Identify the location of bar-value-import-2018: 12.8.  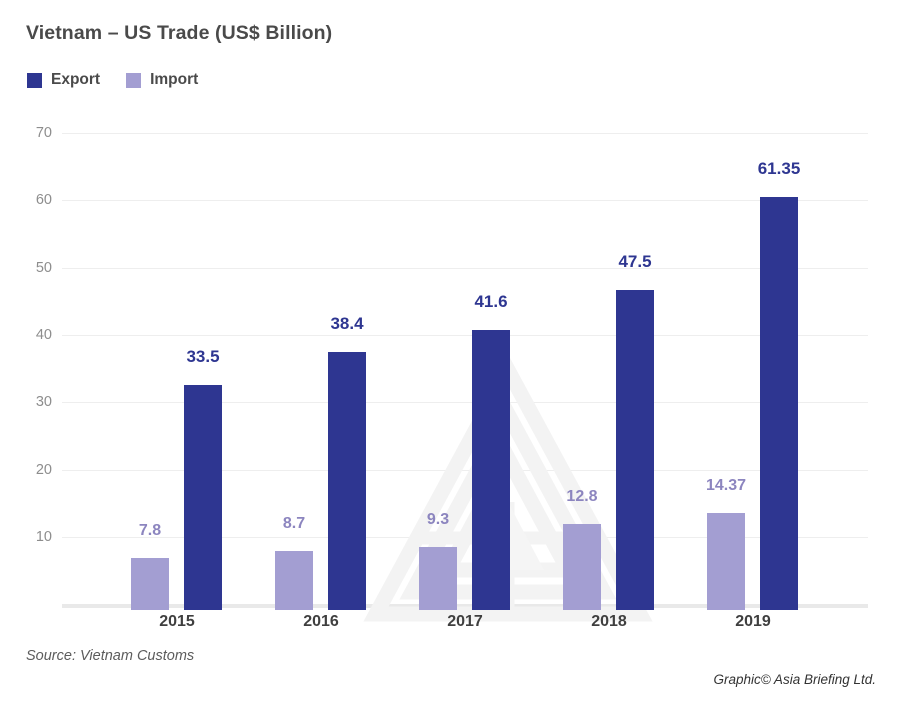
(582, 496).